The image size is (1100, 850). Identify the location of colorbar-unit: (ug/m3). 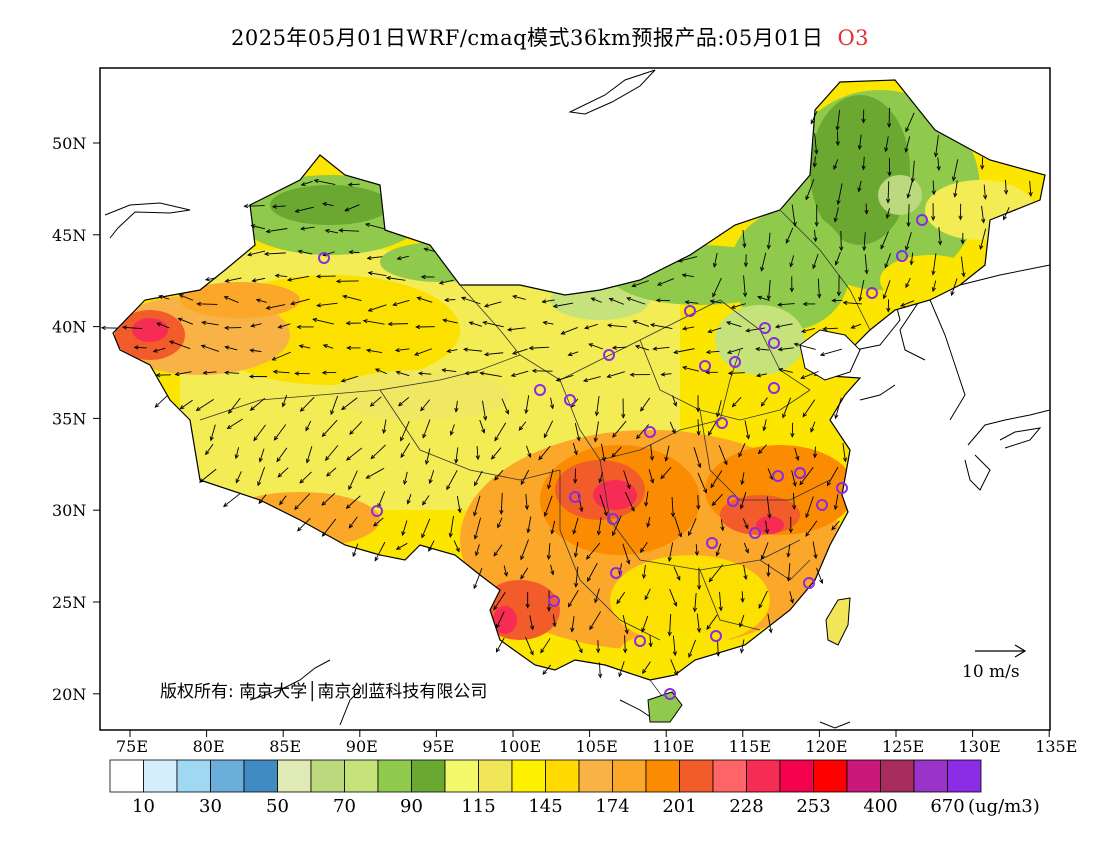
(1004, 806).